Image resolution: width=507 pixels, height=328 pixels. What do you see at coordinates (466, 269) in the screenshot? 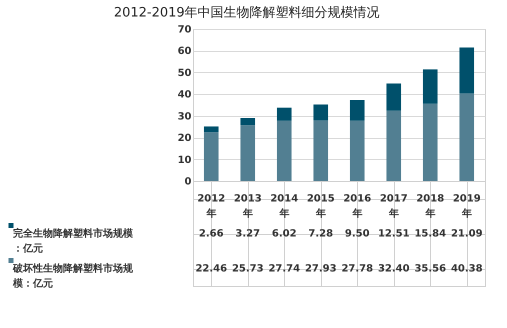
I see `data-label: 40.38` at bounding box center [466, 269].